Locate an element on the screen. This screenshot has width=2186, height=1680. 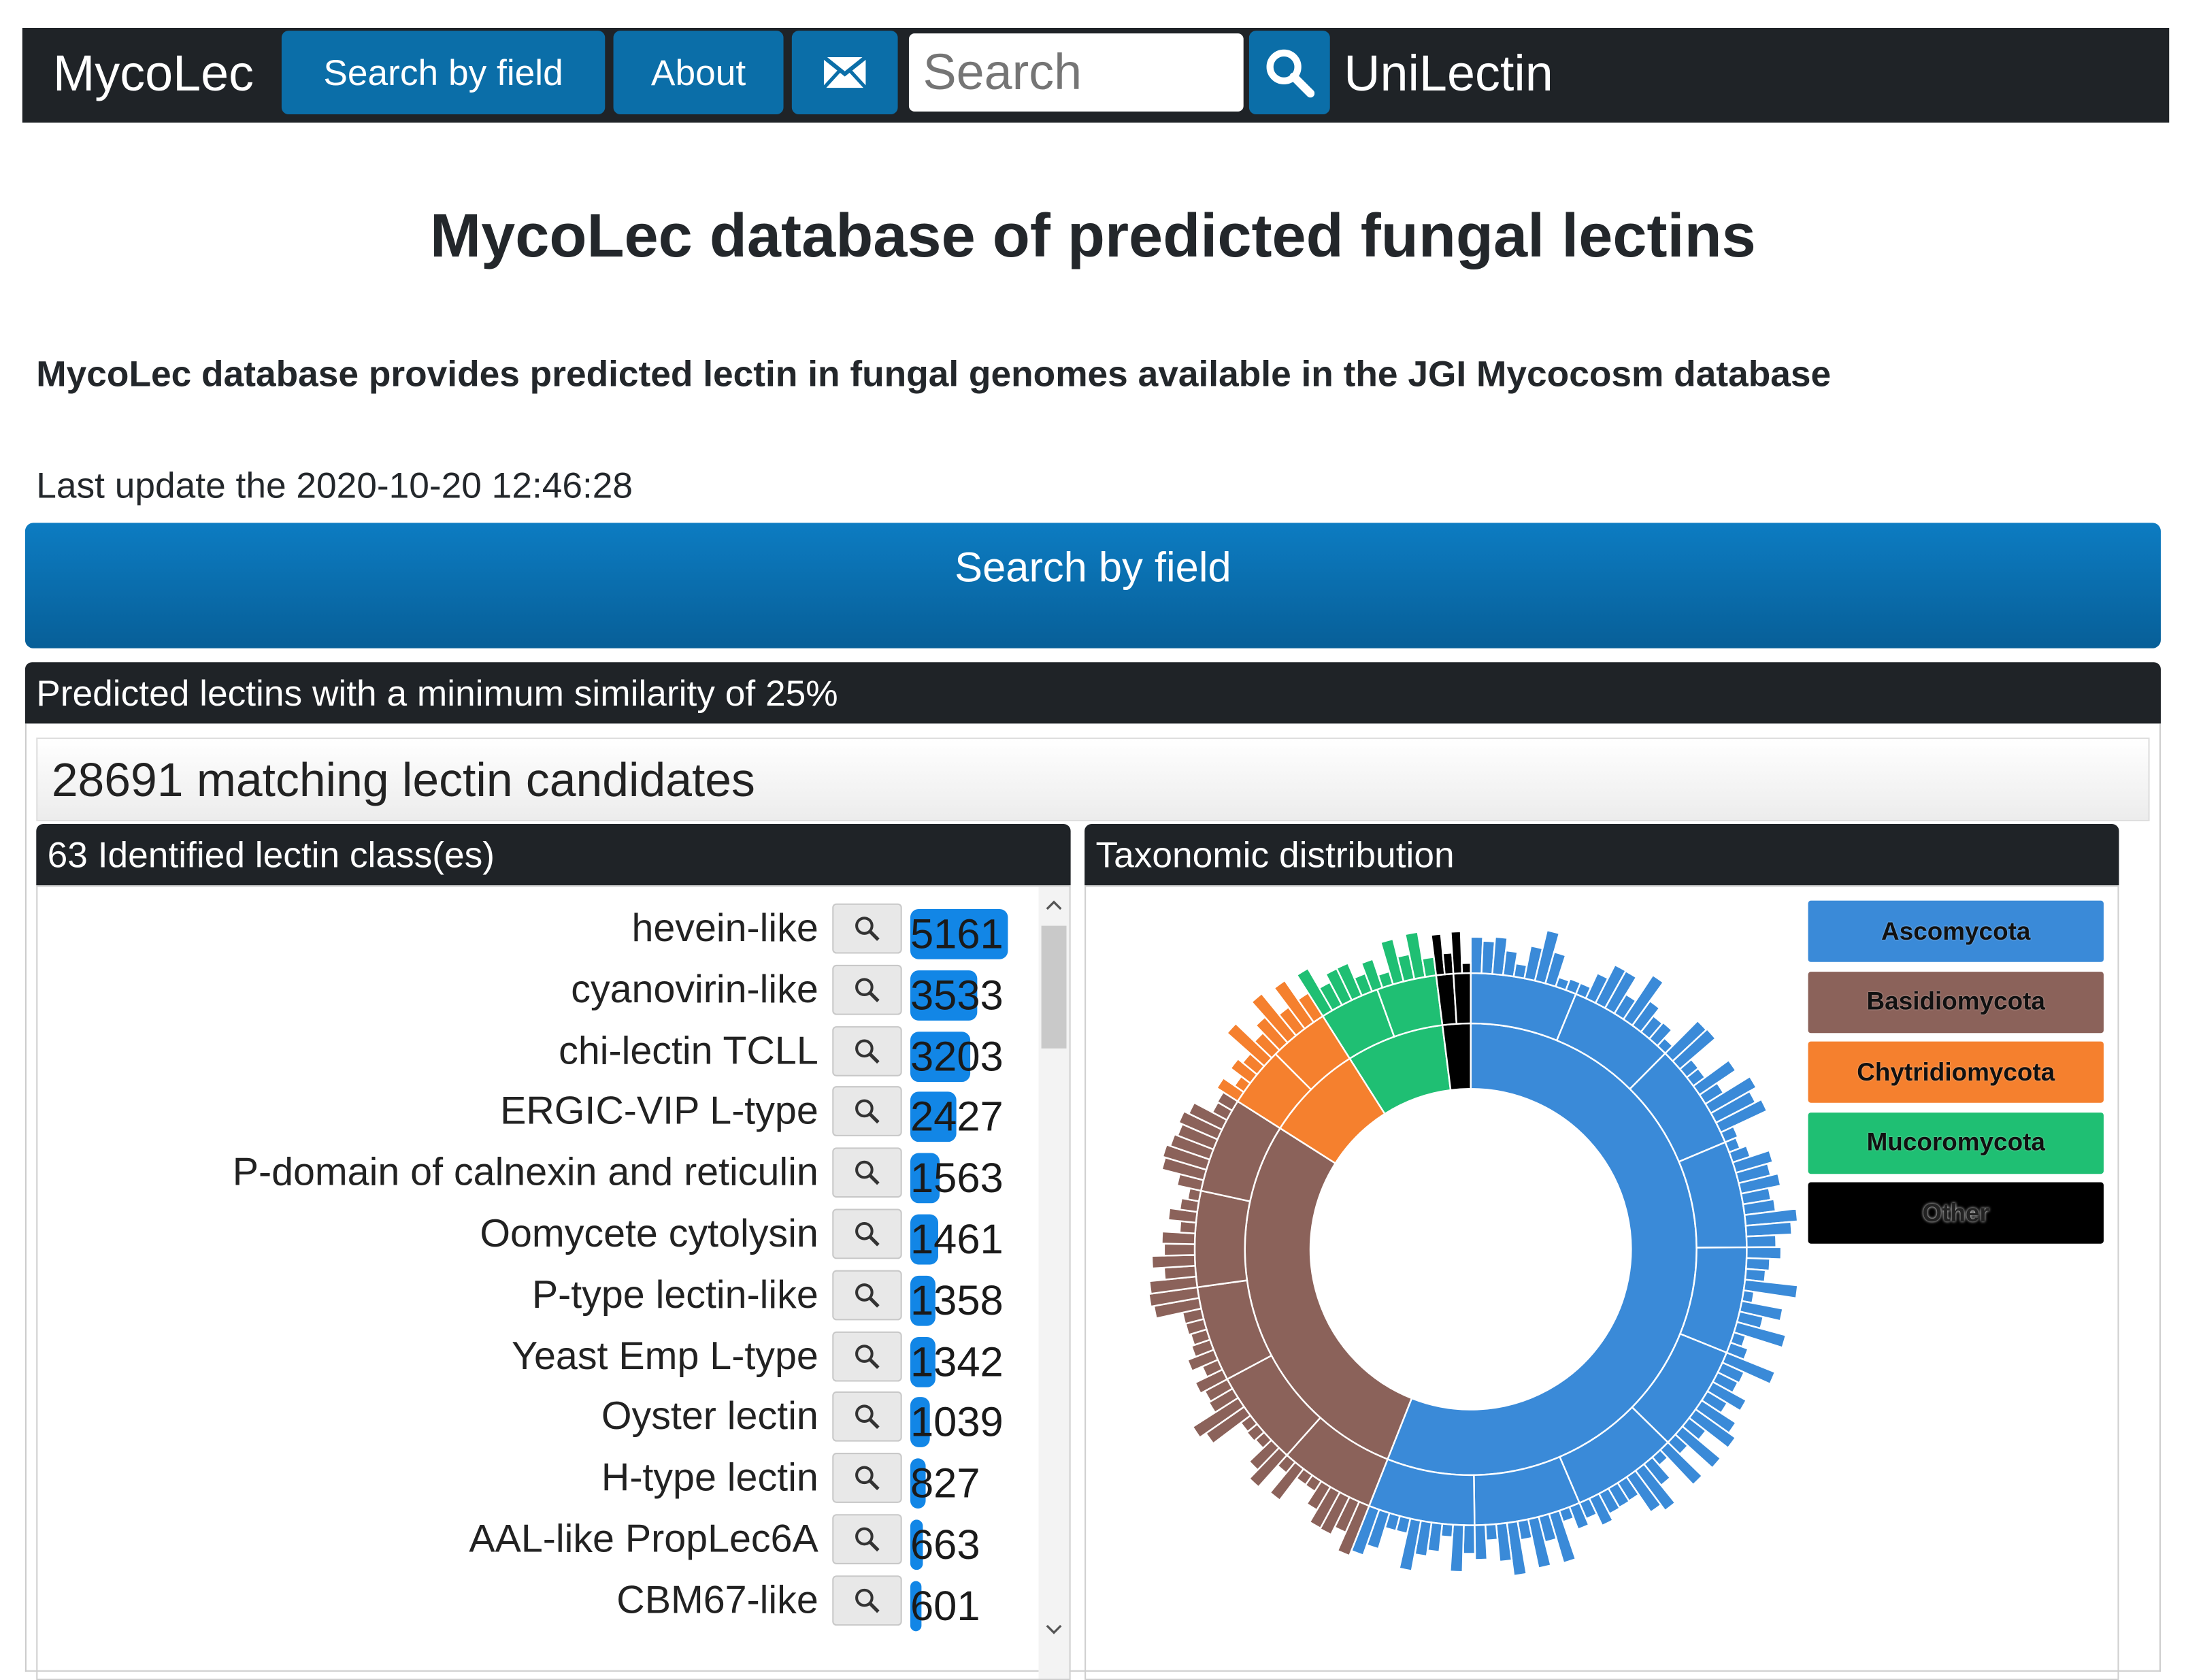
search-by-field-nav-button: Search by field is located at coordinates (443, 73).